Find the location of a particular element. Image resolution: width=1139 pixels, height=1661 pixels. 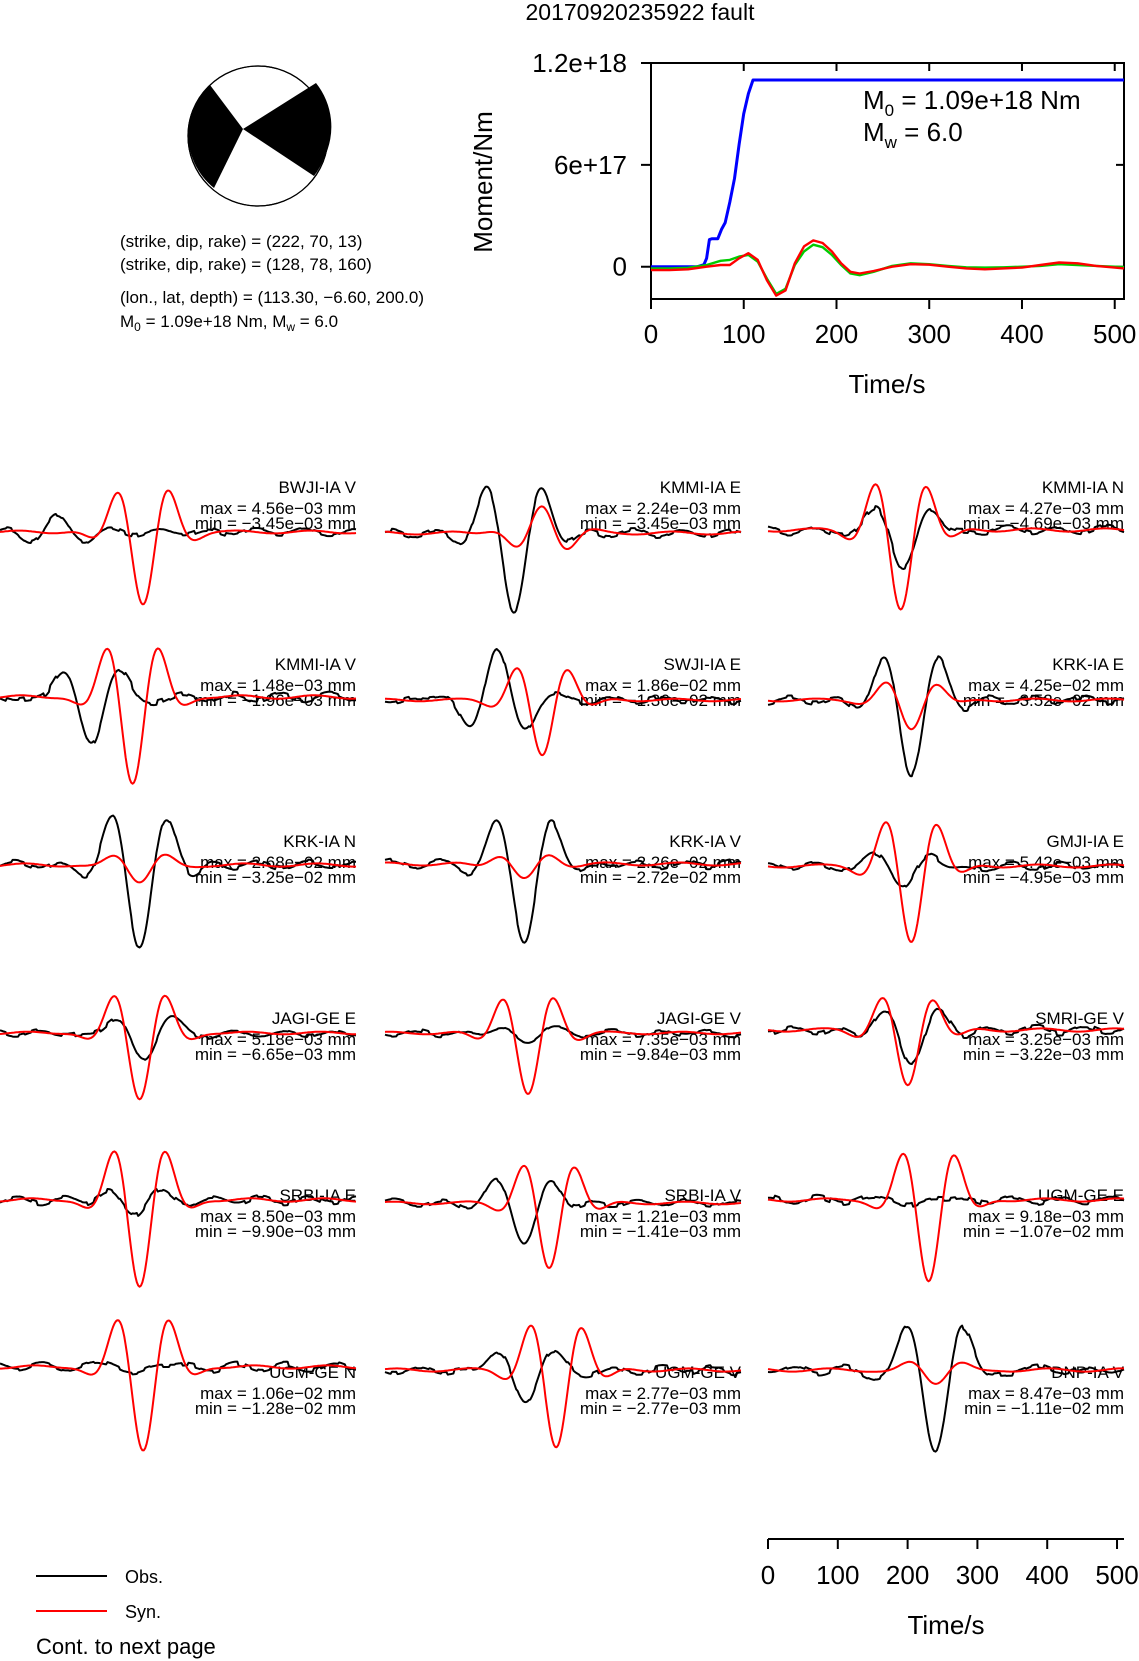

moment-x-tick-label: 500 is located at coordinates (1114, 334).